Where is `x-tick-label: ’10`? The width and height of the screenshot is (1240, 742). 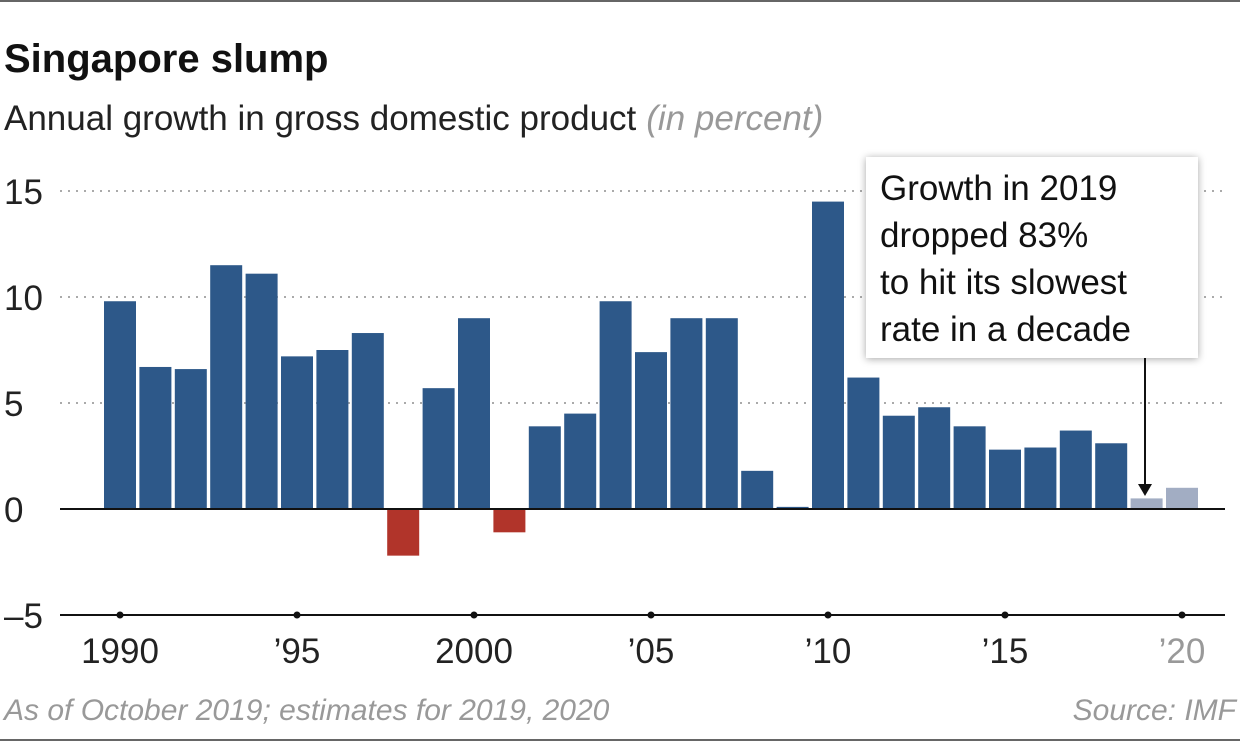 x-tick-label: ’10 is located at coordinates (828, 651).